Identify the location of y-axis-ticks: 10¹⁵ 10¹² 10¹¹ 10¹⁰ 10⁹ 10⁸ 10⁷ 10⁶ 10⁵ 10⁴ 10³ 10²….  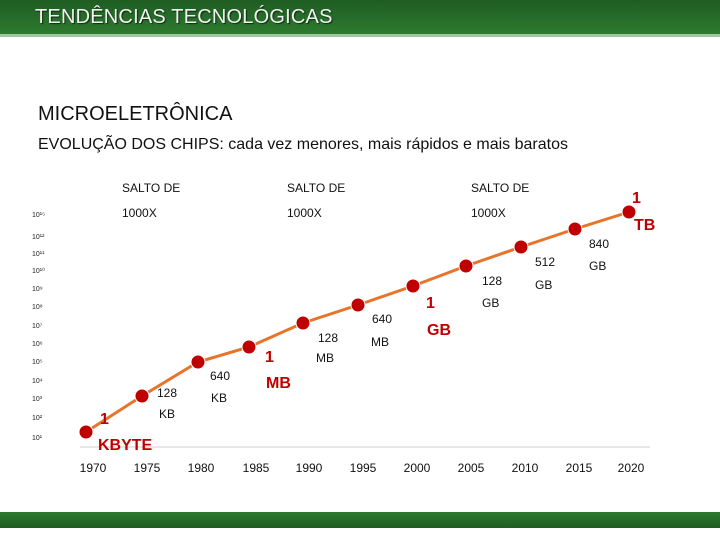
(38, 327).